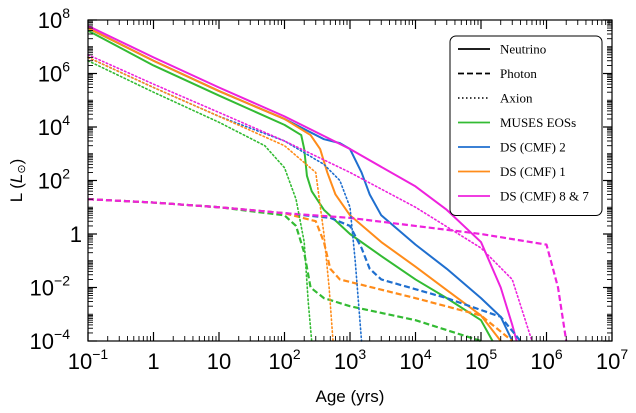  I want to click on y-axis-title-prefix: L (, so click(16, 193).